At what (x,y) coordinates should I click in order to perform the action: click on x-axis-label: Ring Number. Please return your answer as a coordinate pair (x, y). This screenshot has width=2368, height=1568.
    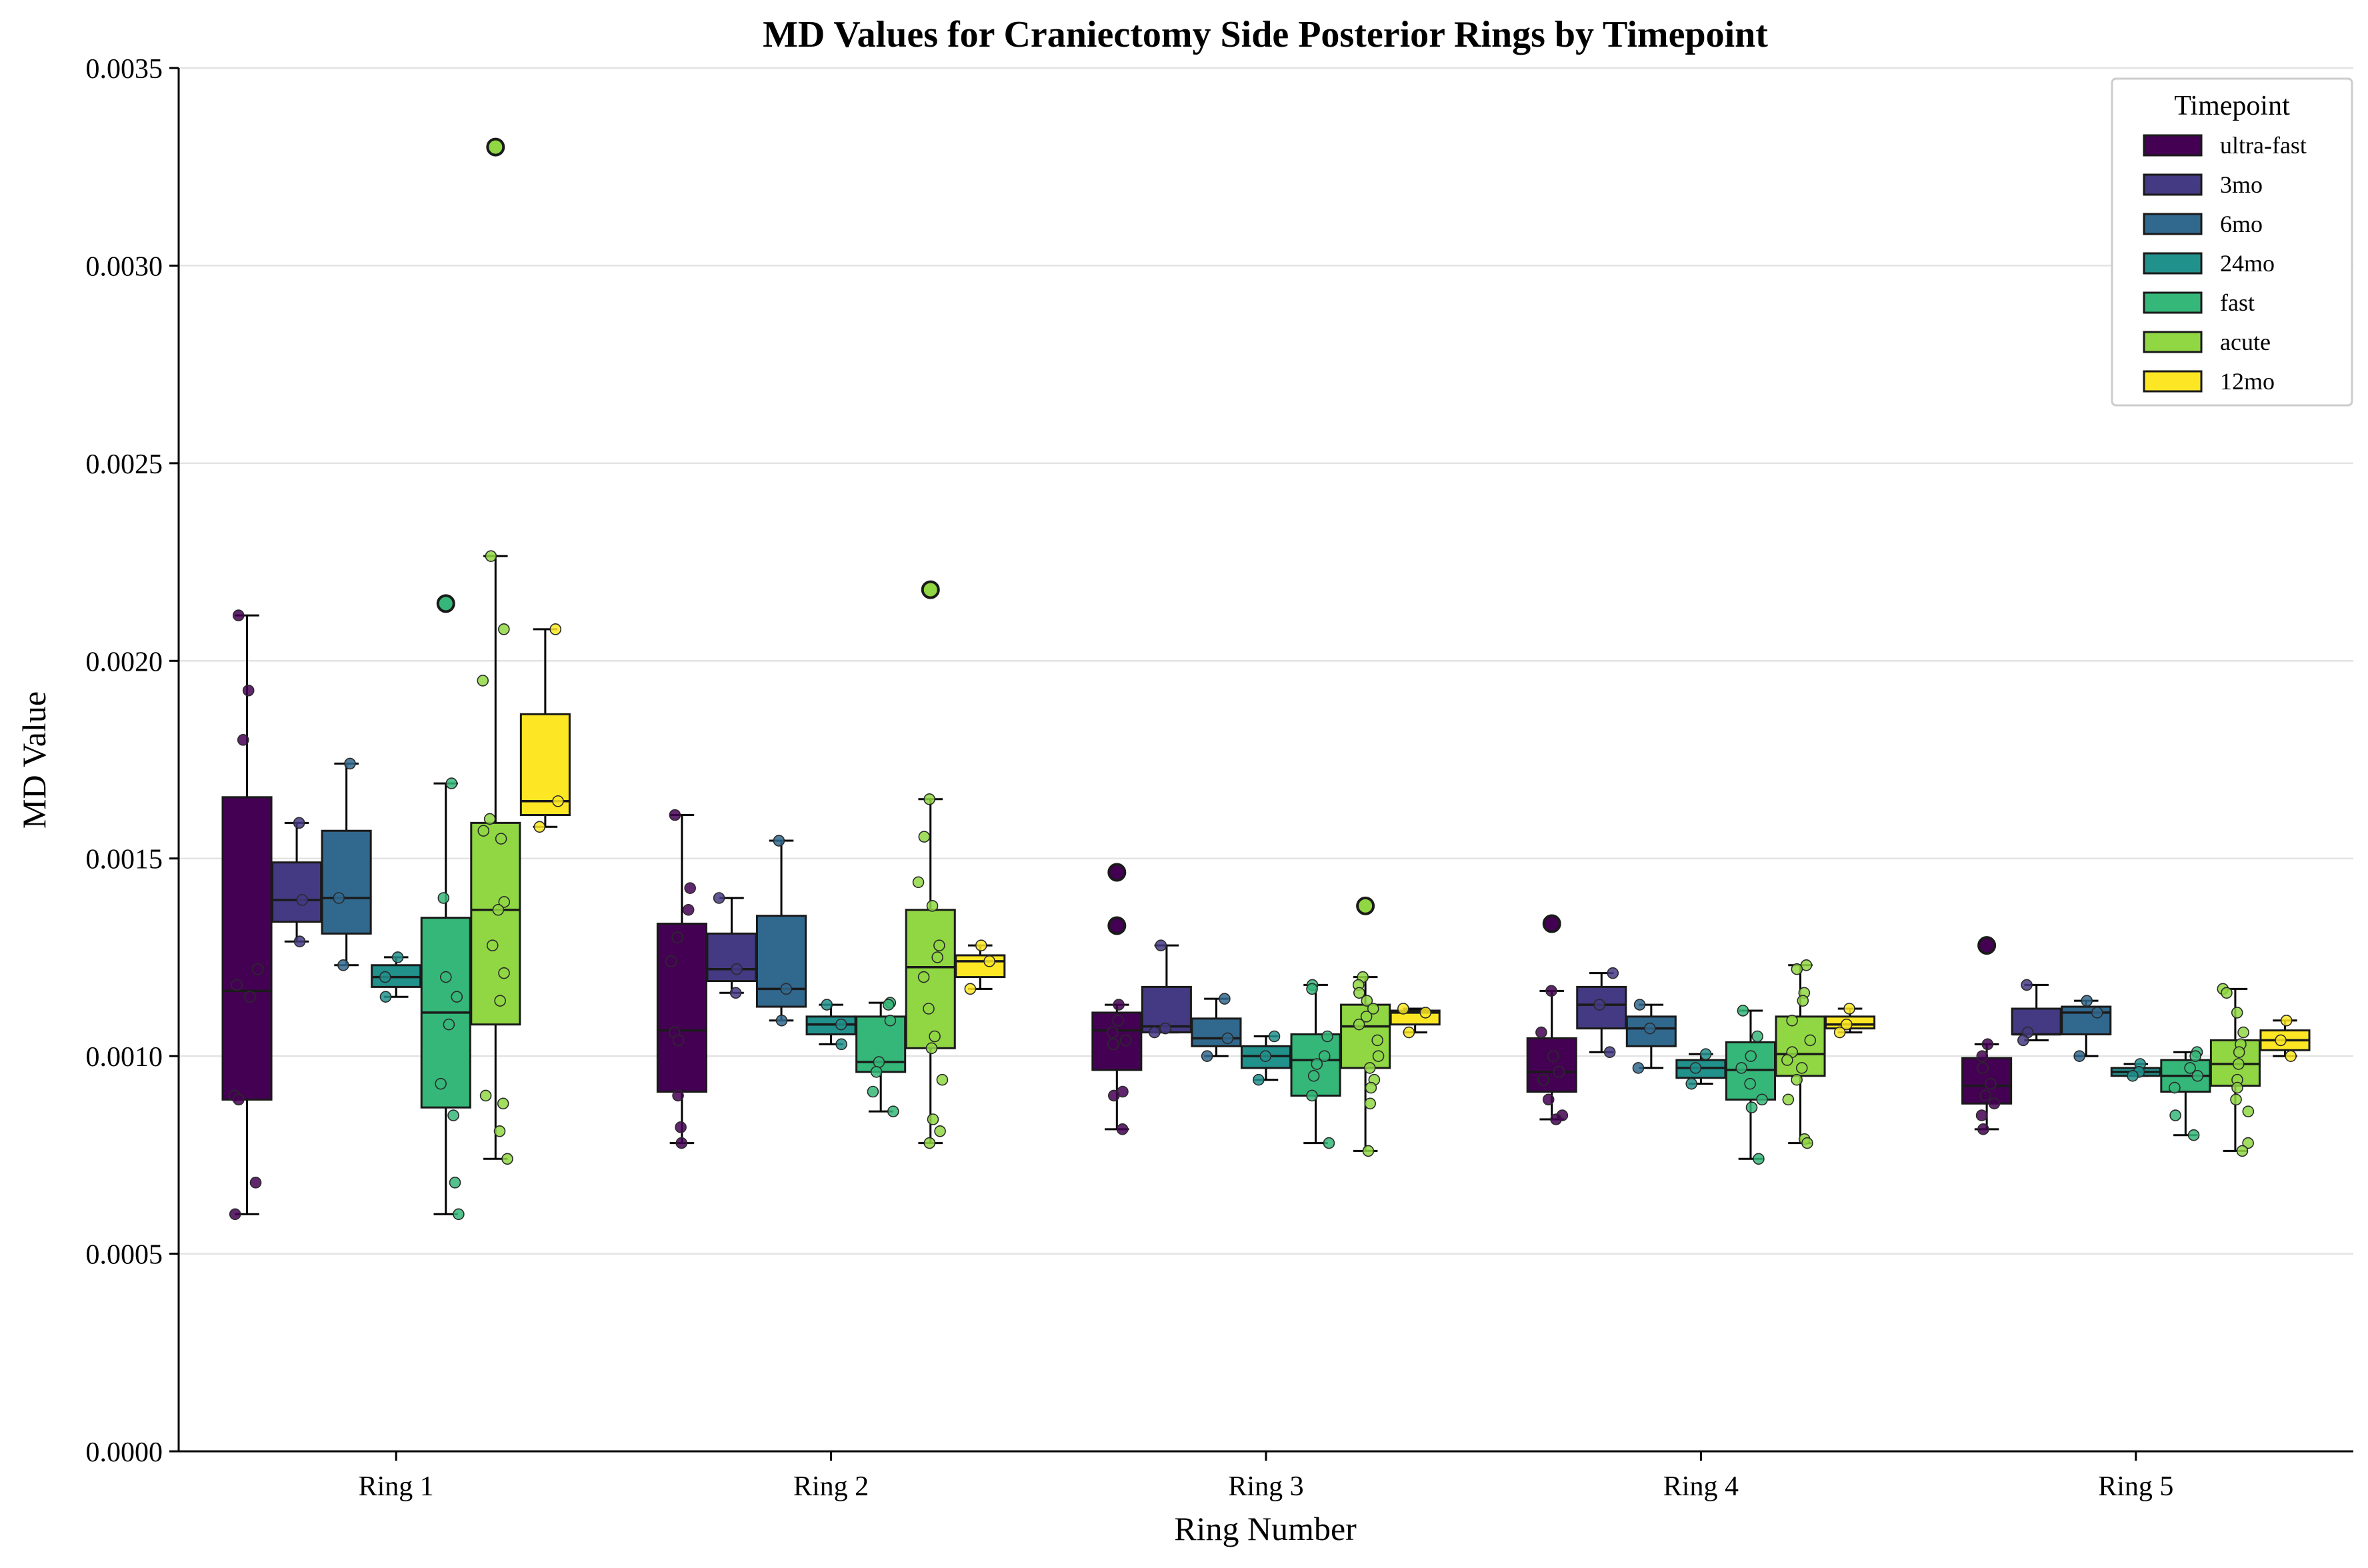
    Looking at the image, I should click on (1265, 1528).